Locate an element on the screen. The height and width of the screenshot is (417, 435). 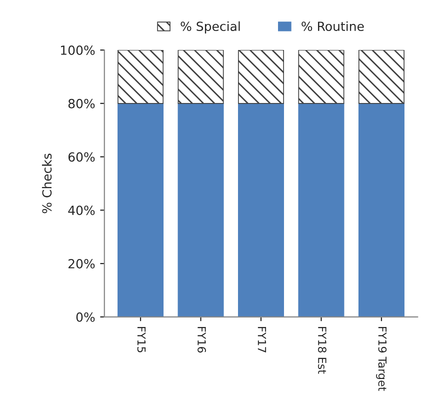
y-tick-label: 60% is located at coordinates (81, 157).